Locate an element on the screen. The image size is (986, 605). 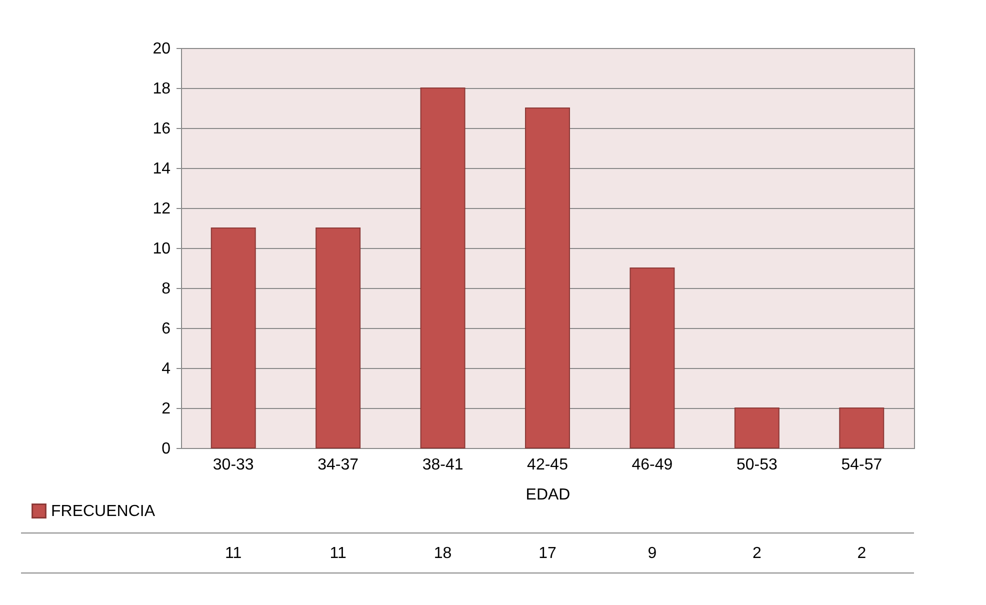
y-tick-label: 6 is located at coordinates (166, 329).